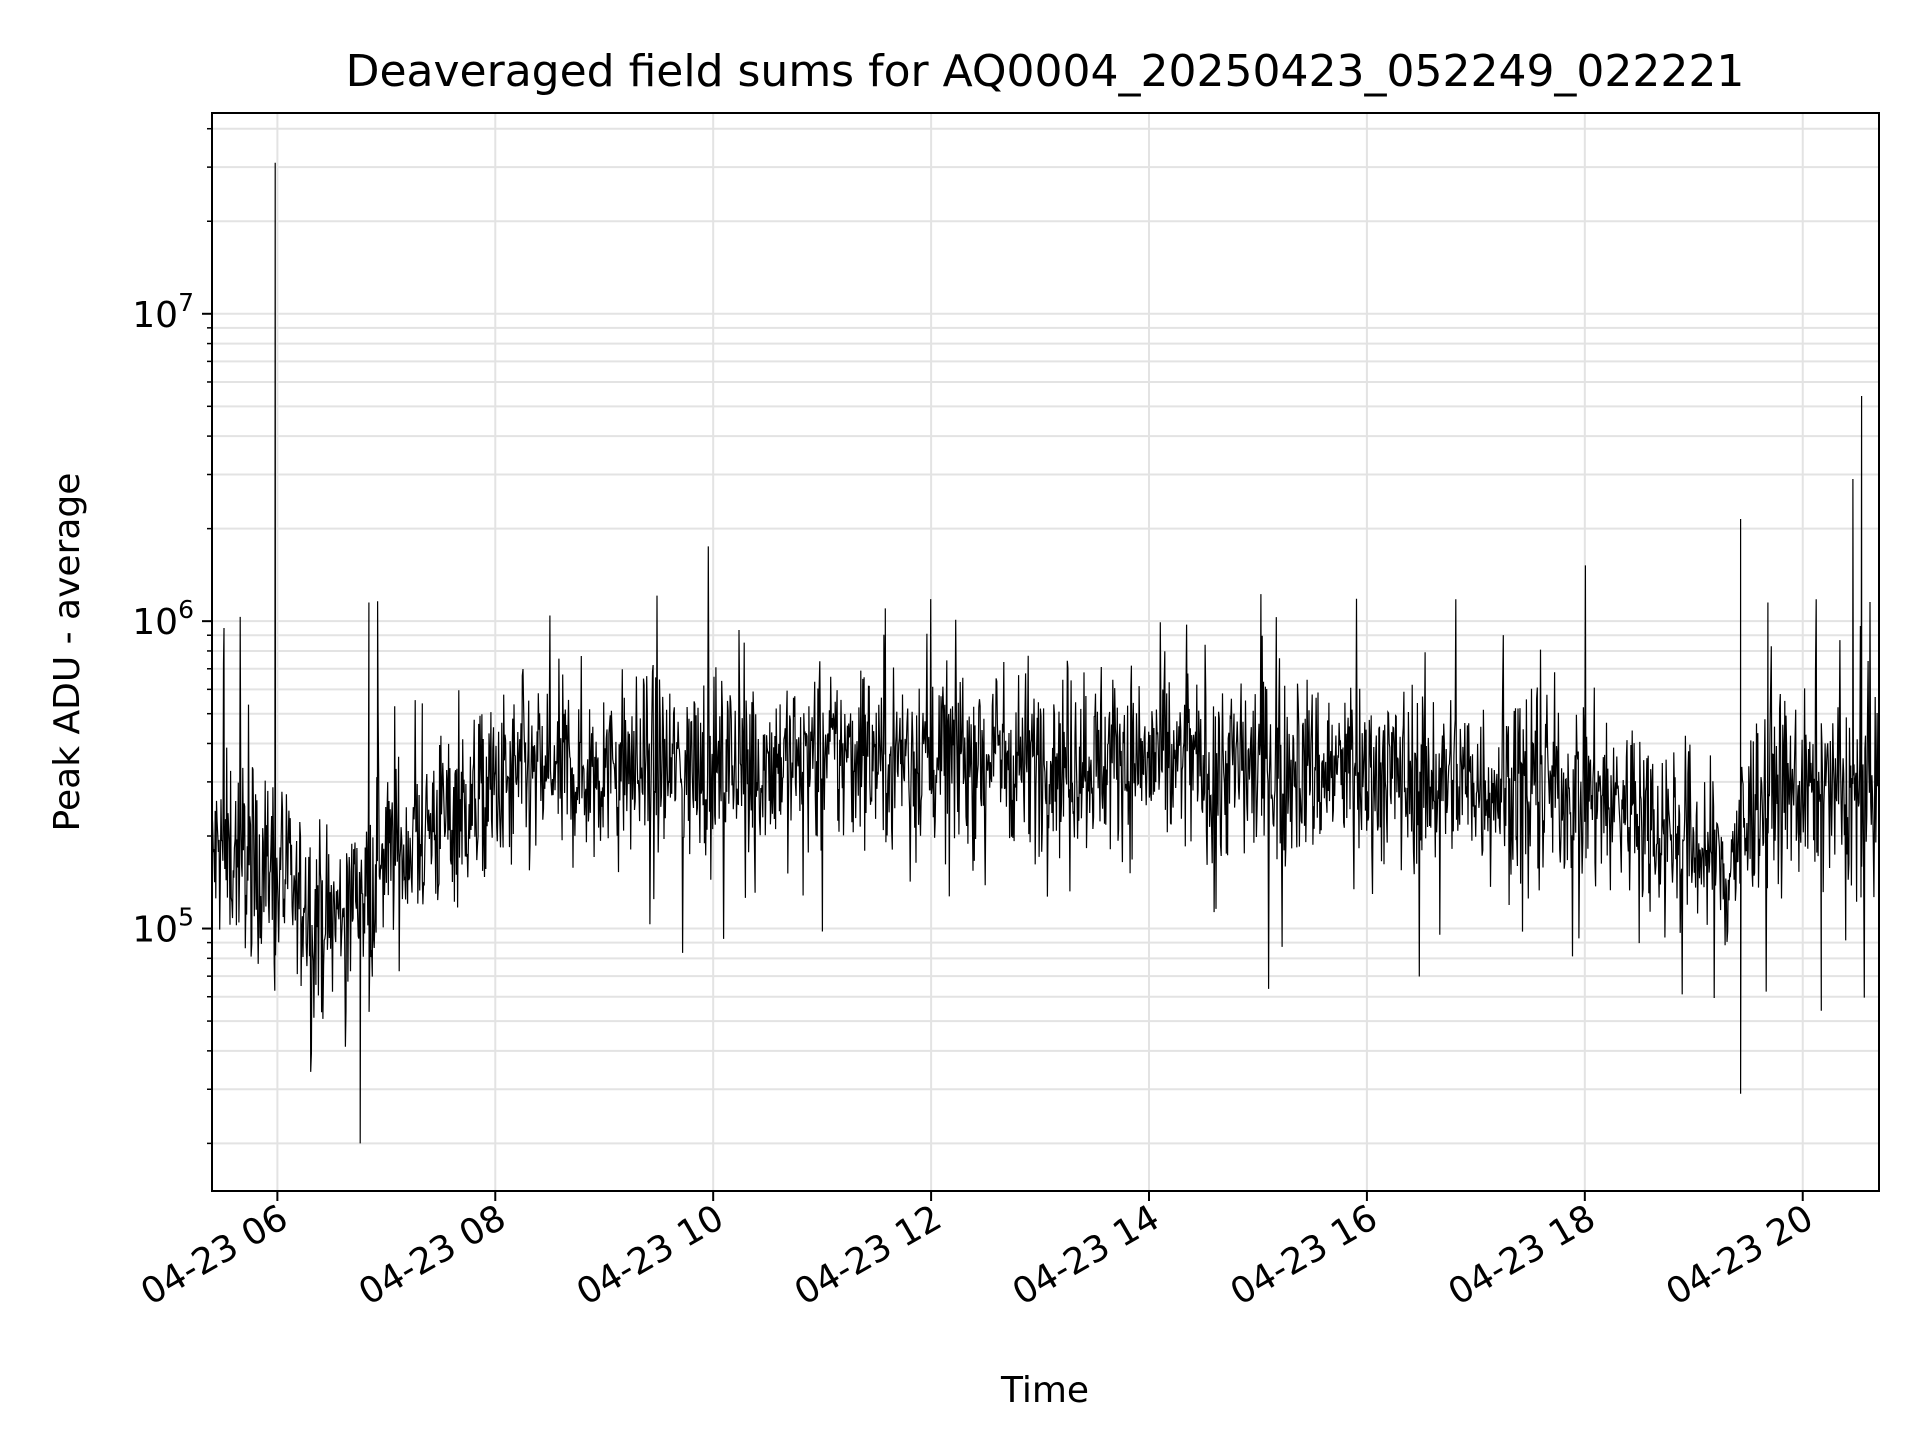  What do you see at coordinates (163, 927) in the screenshot?
I see `y-tick-label: 10⁵` at bounding box center [163, 927].